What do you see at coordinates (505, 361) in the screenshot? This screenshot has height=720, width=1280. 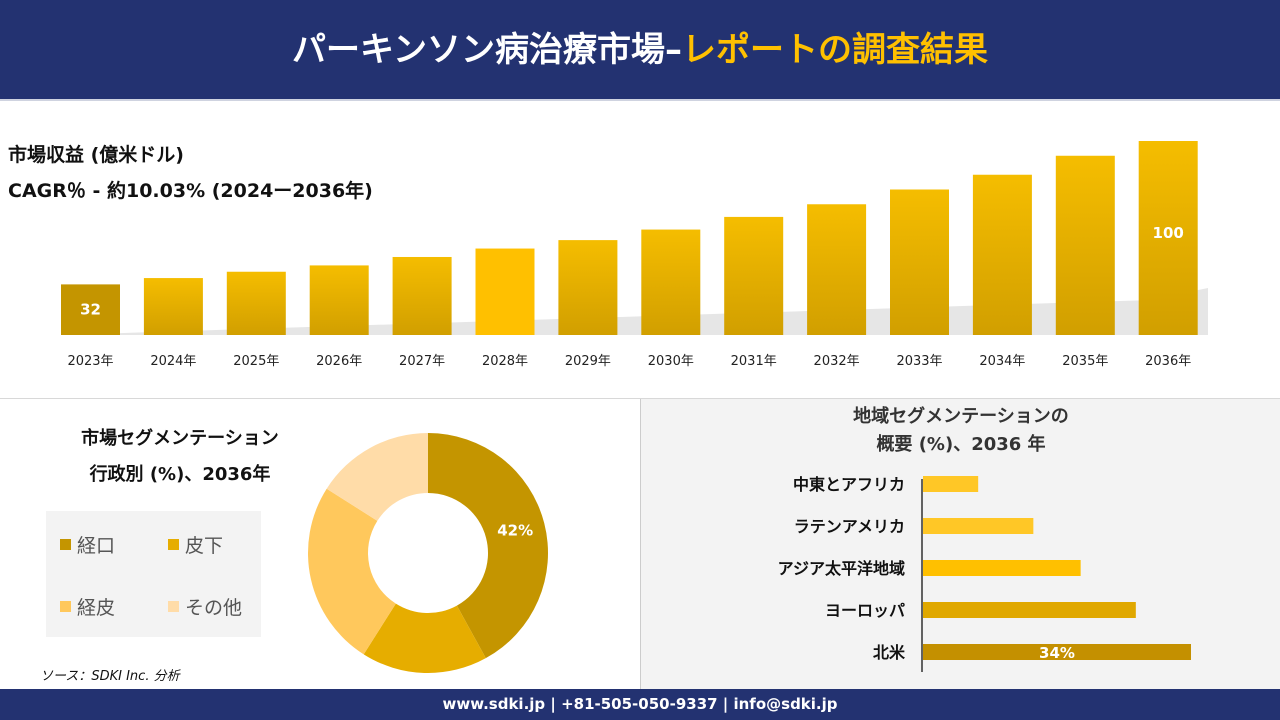 I see `x-tick-label: 2028年` at bounding box center [505, 361].